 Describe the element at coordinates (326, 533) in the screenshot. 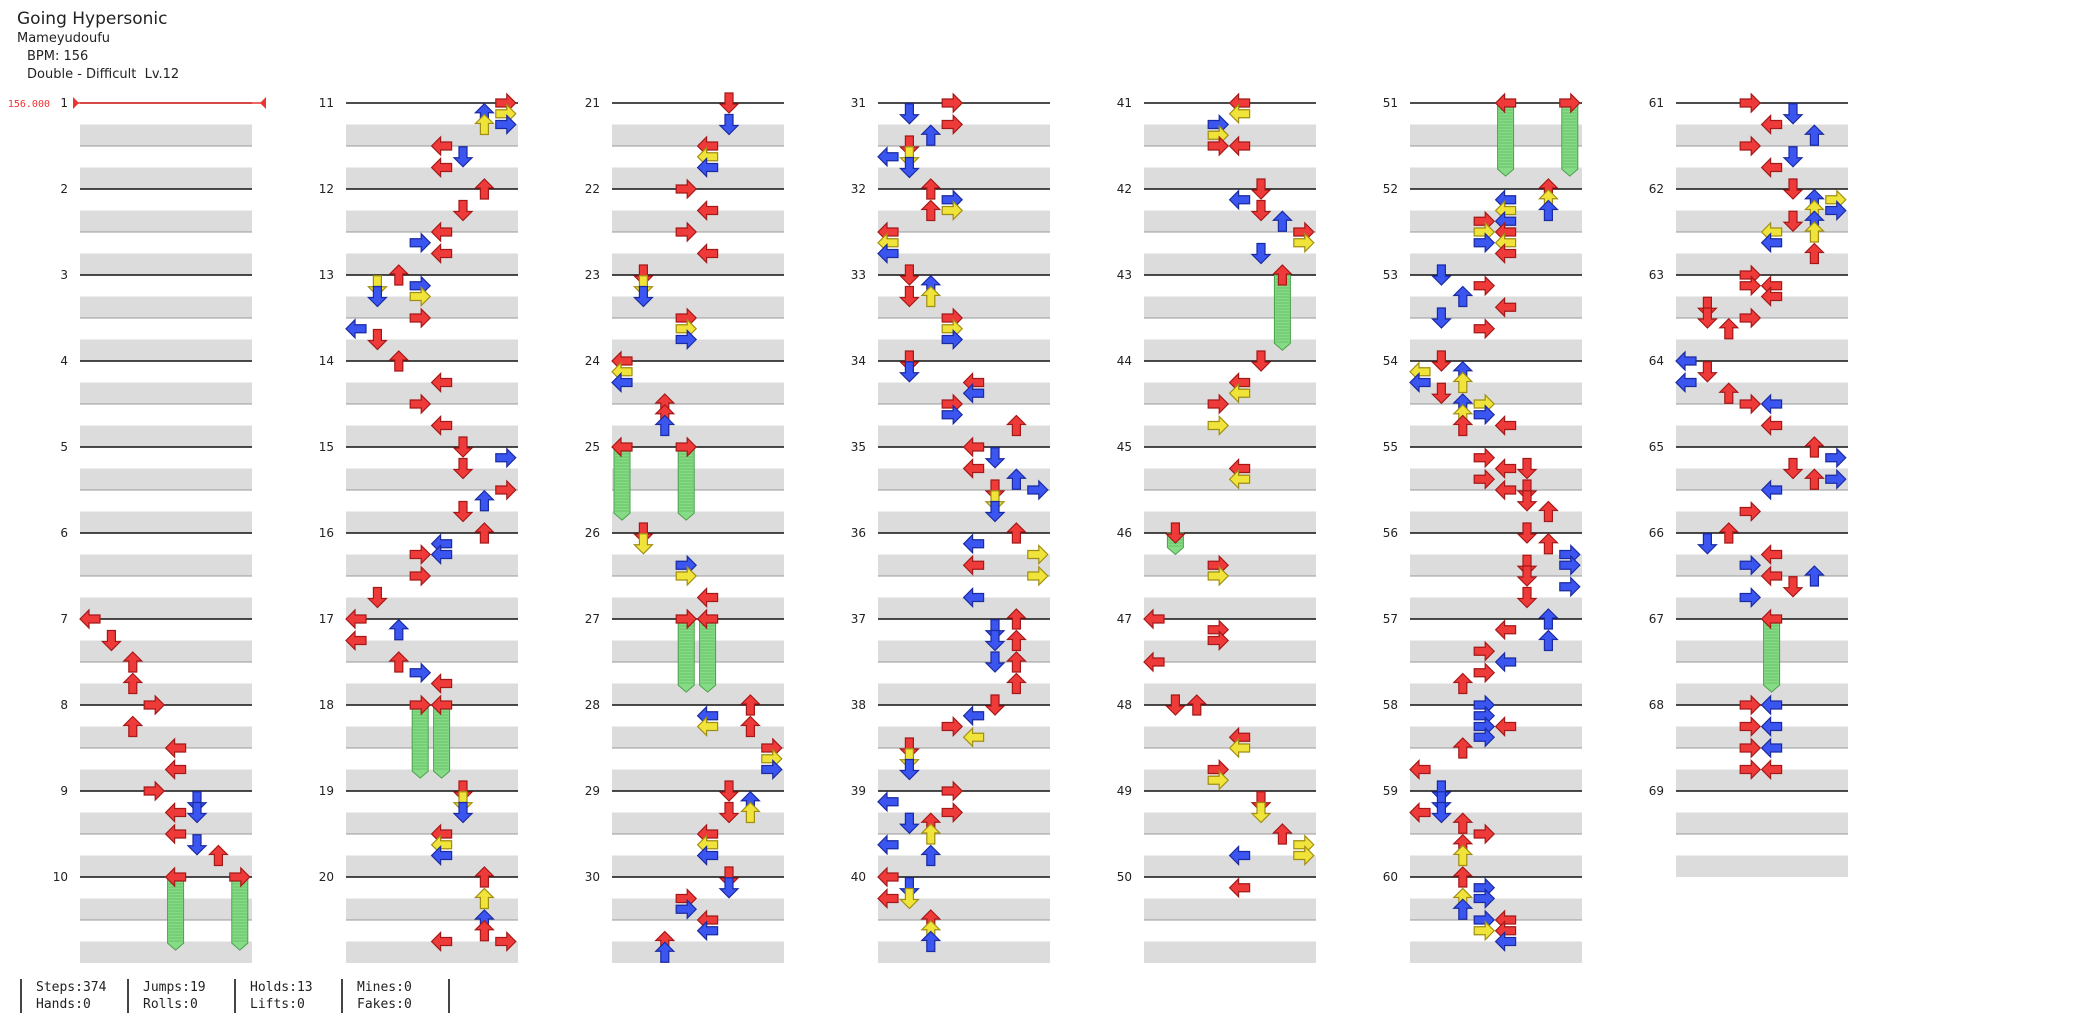

I see `measure-number: 16` at that location.